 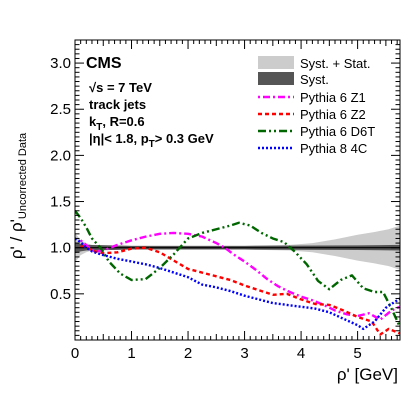 I want to click on y-axis-title: ρ' / ρ'Uncorrected Data, so click(x=18, y=195).